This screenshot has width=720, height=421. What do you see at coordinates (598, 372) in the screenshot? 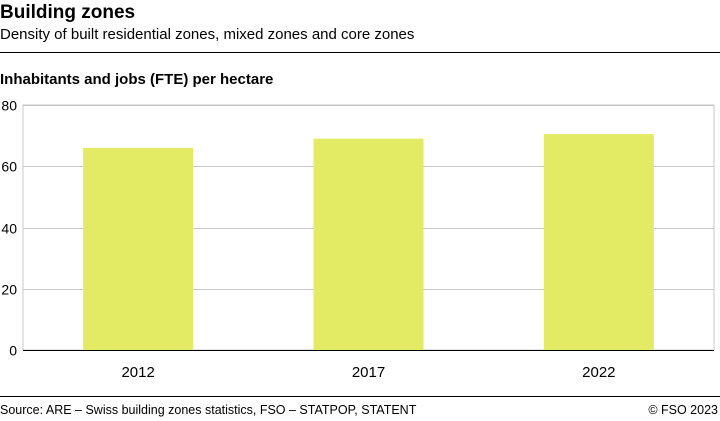
I see `x-tick-label: 2022` at bounding box center [598, 372].